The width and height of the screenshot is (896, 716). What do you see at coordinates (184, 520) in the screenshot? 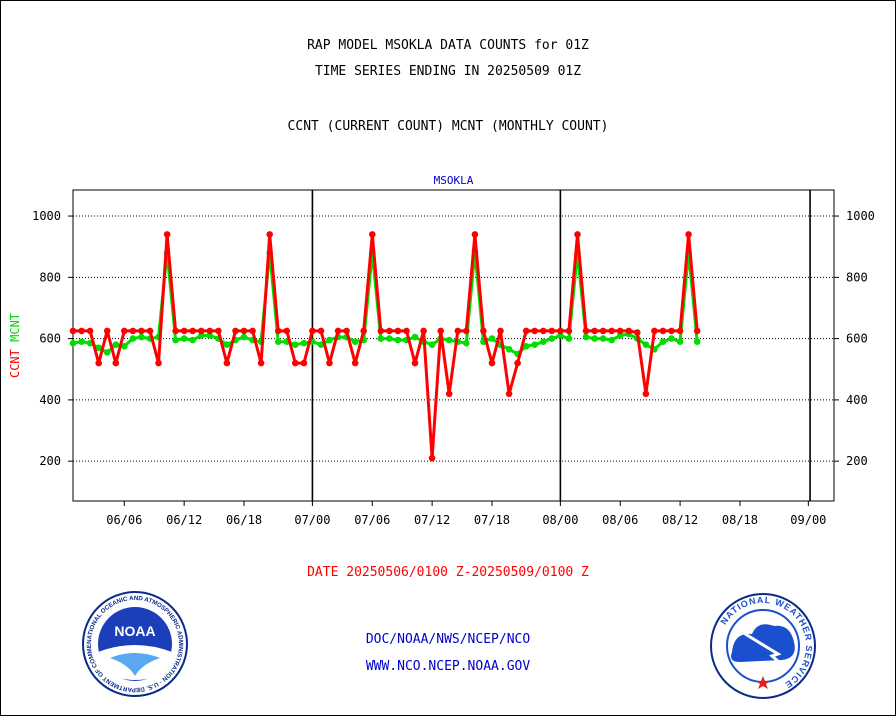
I see `x-tick-label: 06/12` at bounding box center [184, 520].